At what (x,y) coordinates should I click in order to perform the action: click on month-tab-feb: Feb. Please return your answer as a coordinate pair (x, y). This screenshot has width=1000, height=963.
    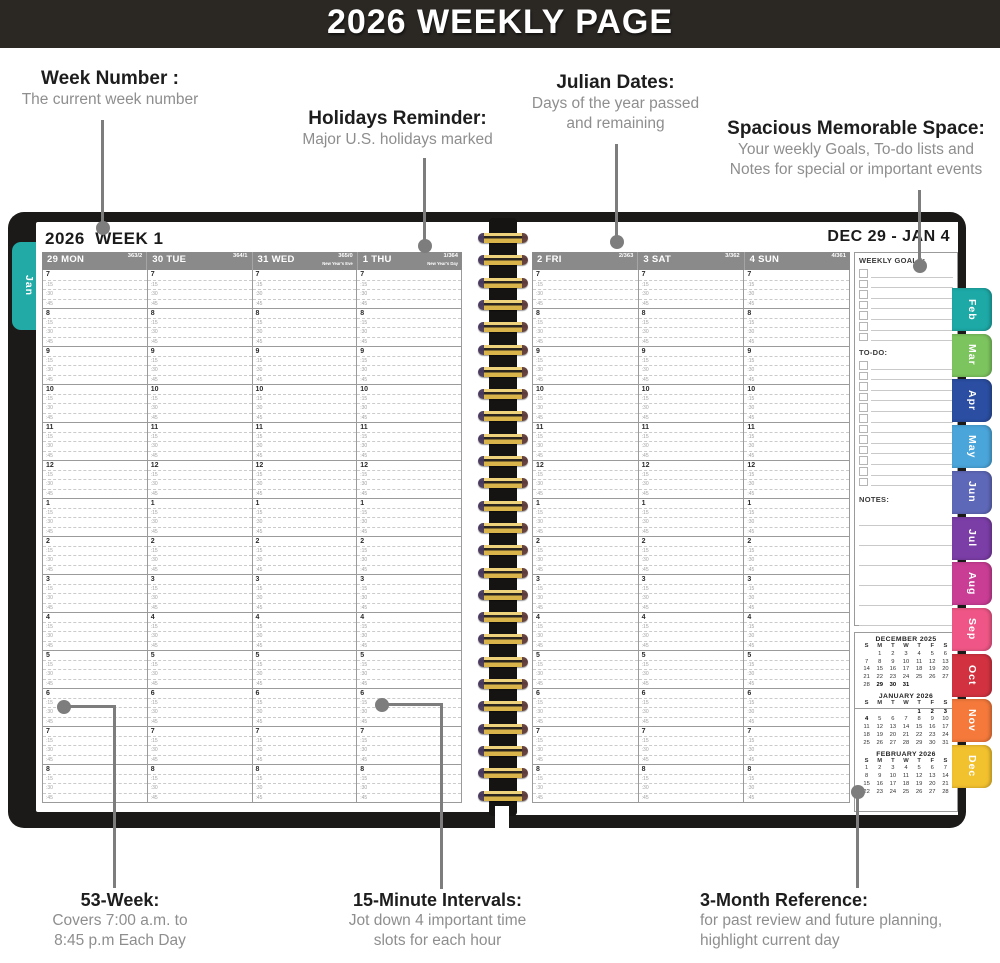
    Looking at the image, I should click on (972, 309).